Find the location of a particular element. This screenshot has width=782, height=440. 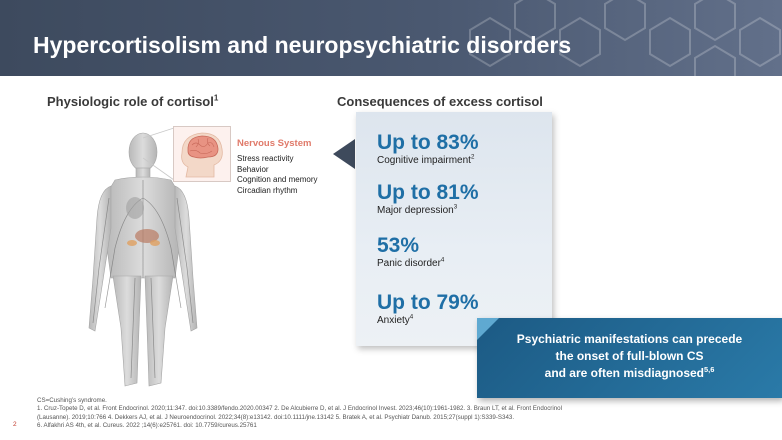

stat-value: Up to 83% is located at coordinates (428, 142).